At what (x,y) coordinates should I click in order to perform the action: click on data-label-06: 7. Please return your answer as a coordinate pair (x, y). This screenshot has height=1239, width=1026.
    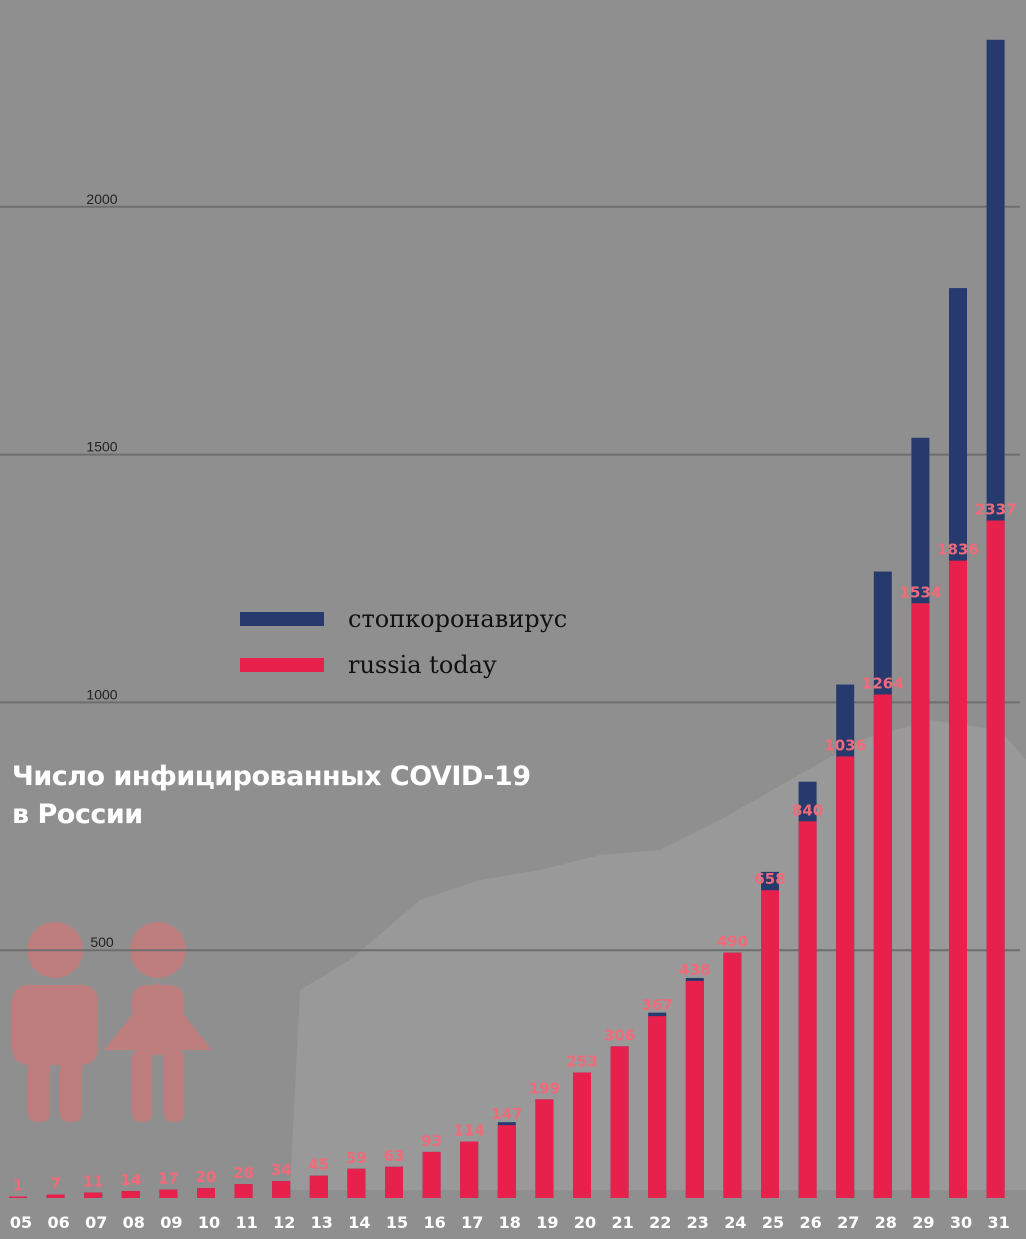
    Looking at the image, I should click on (55, 1184).